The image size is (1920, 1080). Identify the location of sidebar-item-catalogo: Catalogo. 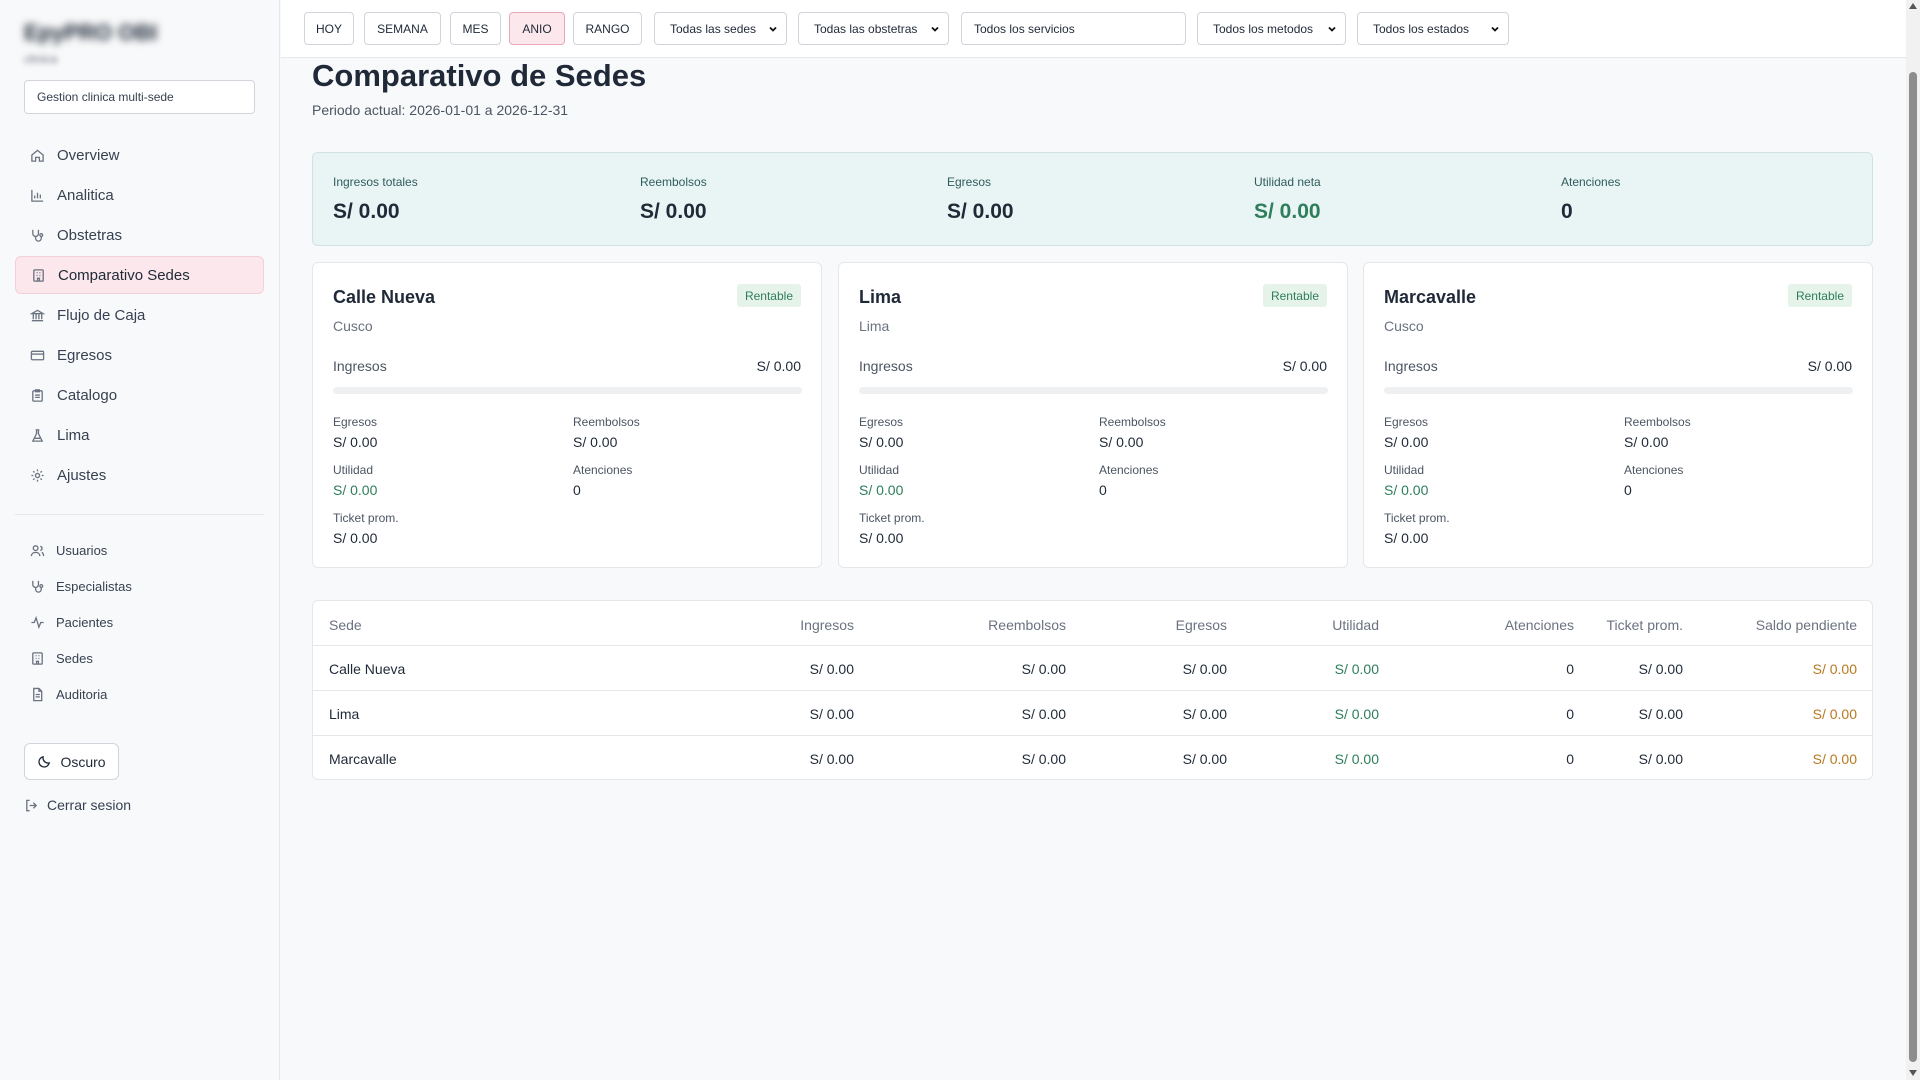
(139, 395).